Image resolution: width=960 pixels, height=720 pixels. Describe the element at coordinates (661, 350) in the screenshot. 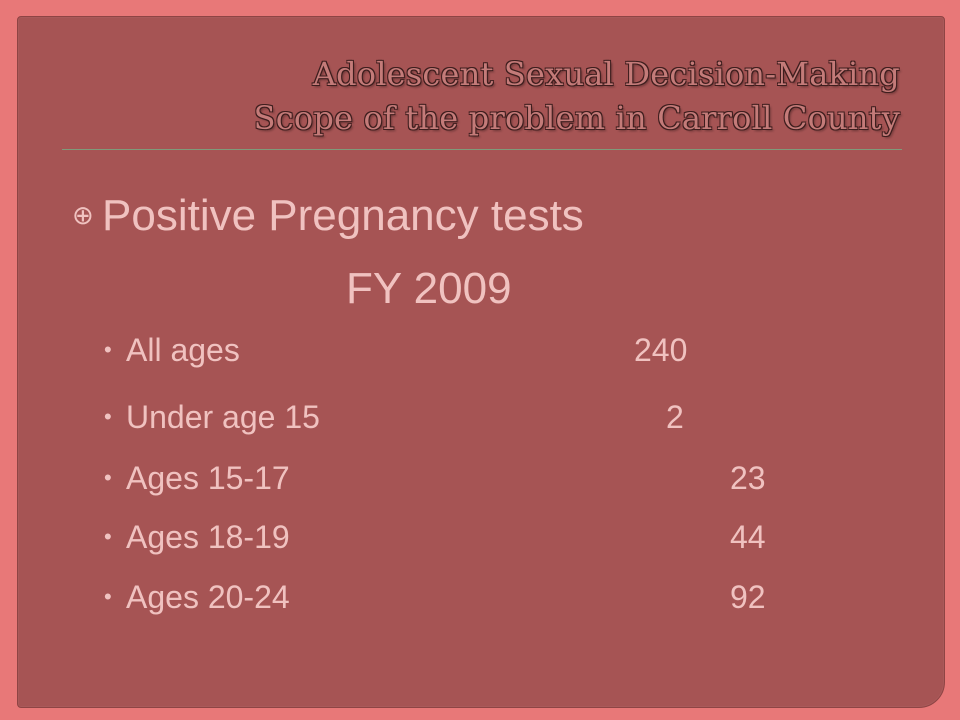

I see `list-item-value: 240` at that location.